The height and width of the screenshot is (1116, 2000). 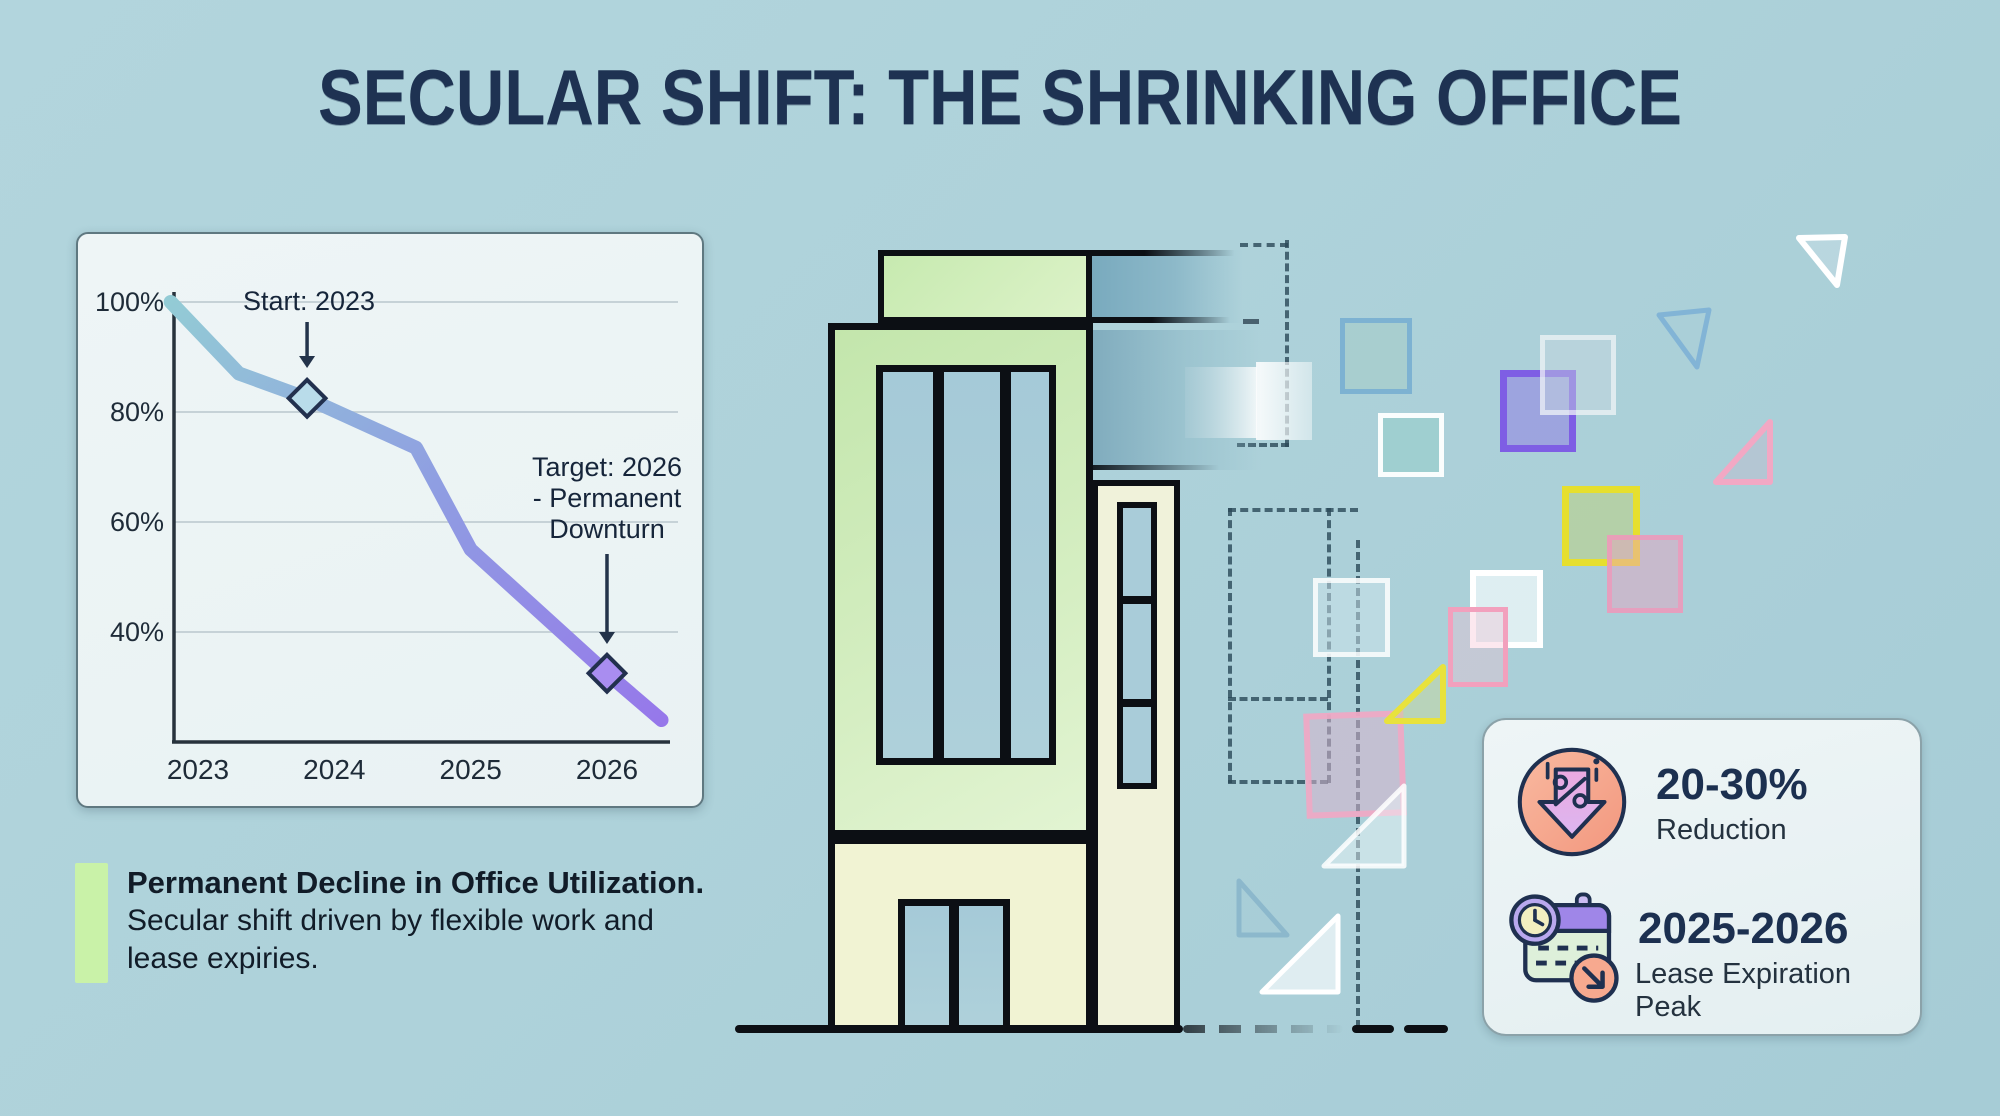 I want to click on x-tick-label: 2023, so click(x=198, y=769).